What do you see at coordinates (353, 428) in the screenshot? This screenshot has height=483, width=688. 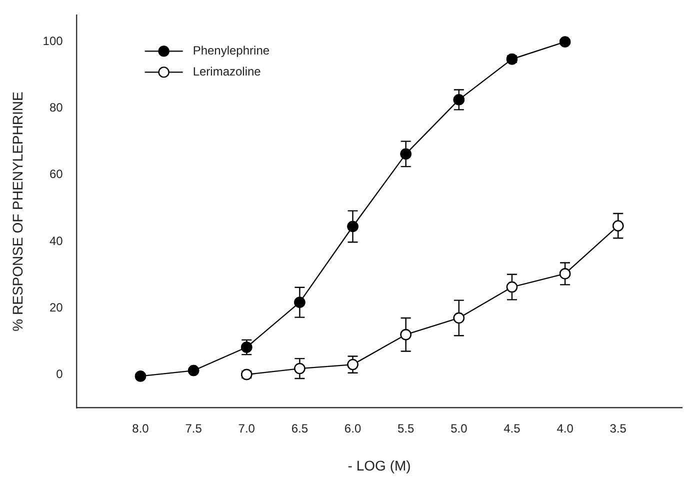 I see `x-tick-label: 6.0` at bounding box center [353, 428].